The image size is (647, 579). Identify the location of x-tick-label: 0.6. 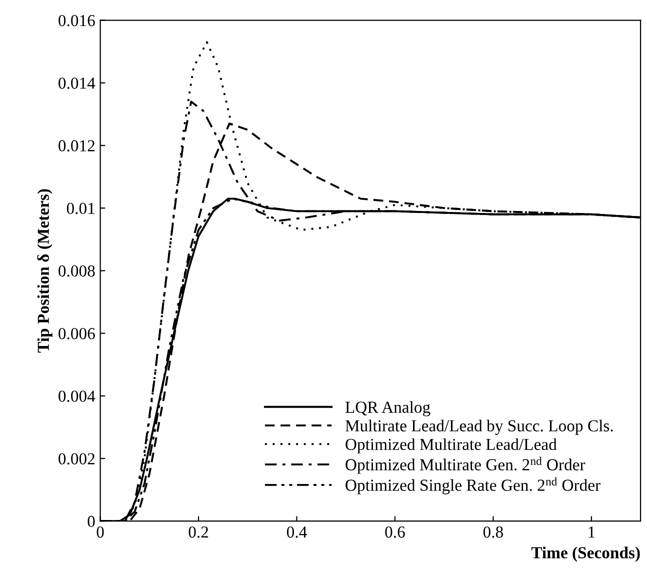
(395, 532).